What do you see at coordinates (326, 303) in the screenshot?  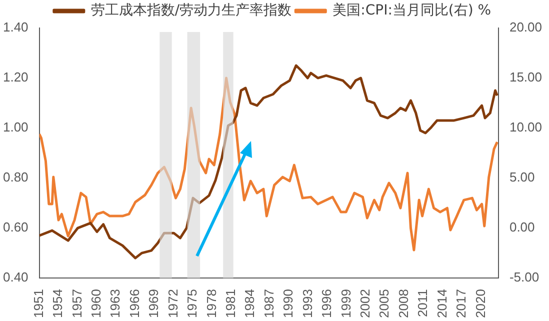 I see `x-tick-label: 1996` at bounding box center [326, 303].